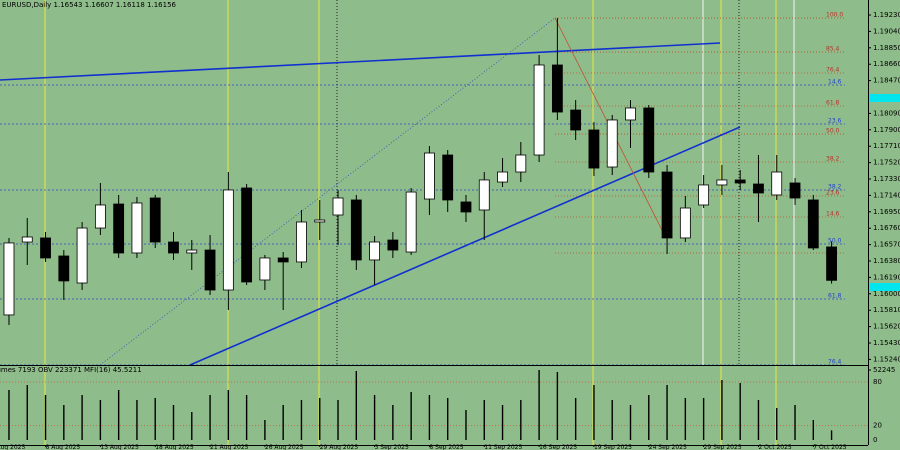 The width and height of the screenshot is (900, 450). I want to click on fib-label: 61.8, so click(833, 102).